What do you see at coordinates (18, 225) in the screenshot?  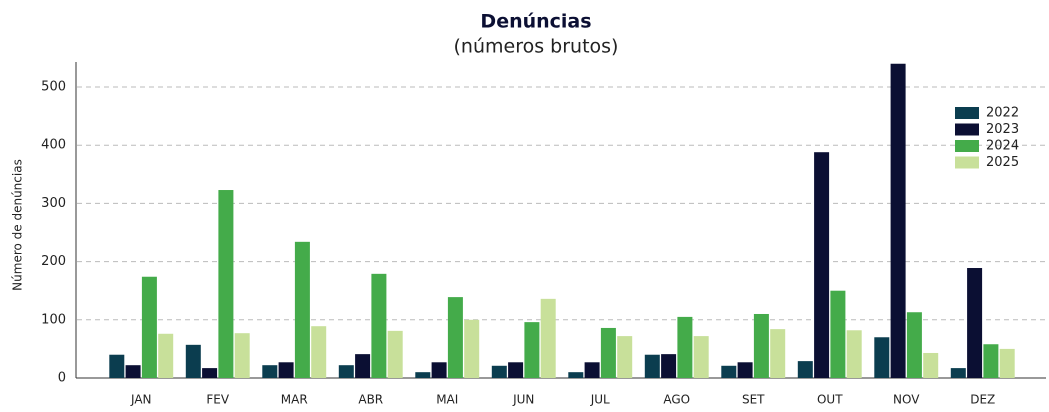 I see `y-axis-label: Número de denúncias` at bounding box center [18, 225].